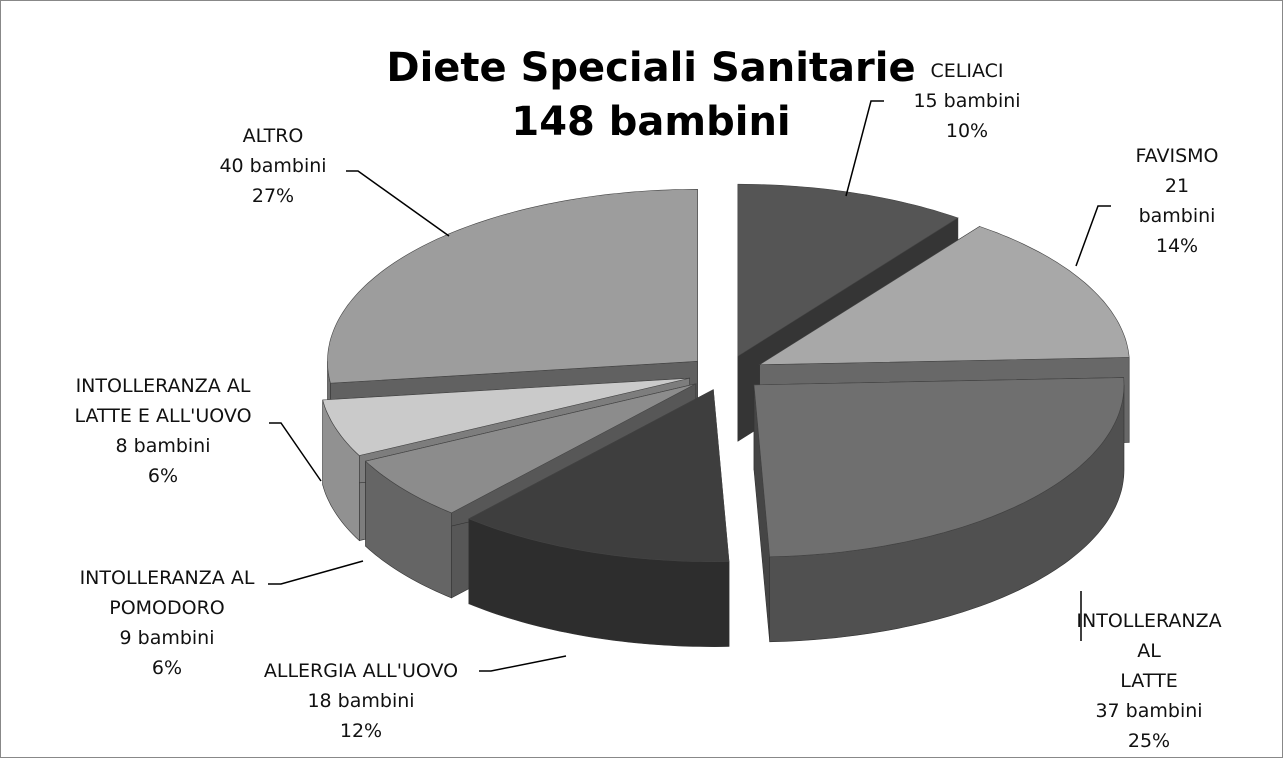  I want to click on value-label: 21 bambini, so click(1177, 201).